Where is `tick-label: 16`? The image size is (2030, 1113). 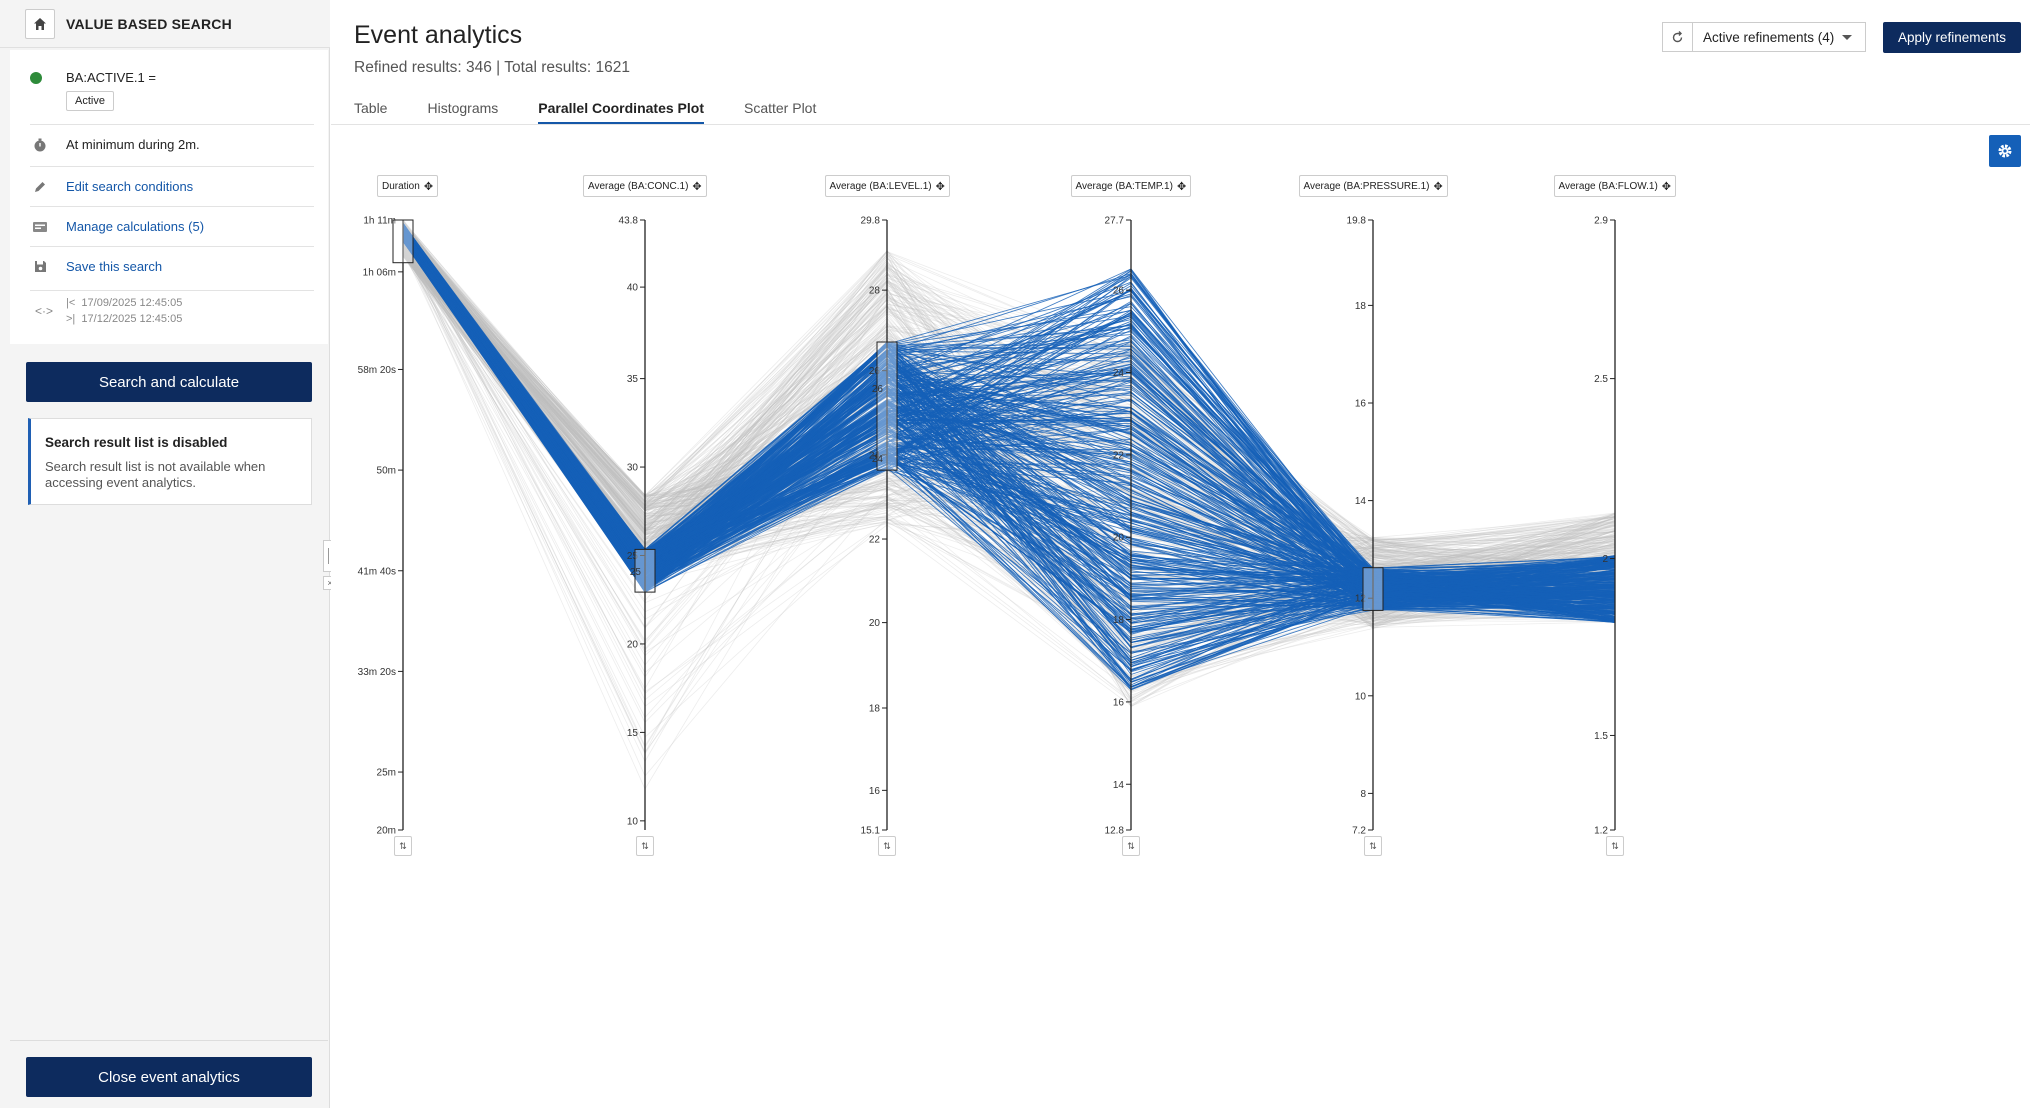 tick-label: 16 is located at coordinates (1361, 404).